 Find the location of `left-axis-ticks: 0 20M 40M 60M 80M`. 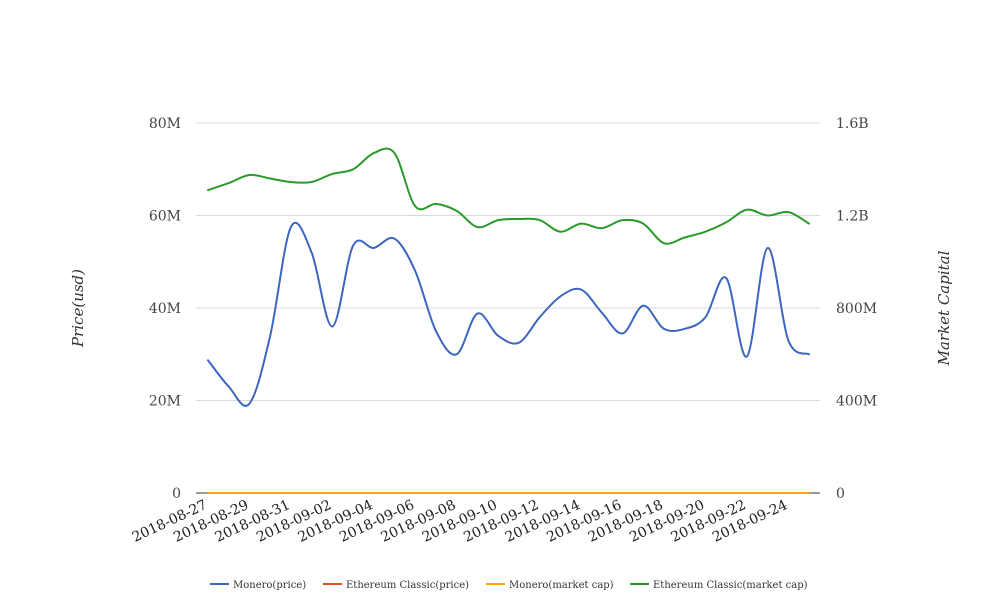

left-axis-ticks: 0 20M 40M 60M 80M is located at coordinates (165, 309).